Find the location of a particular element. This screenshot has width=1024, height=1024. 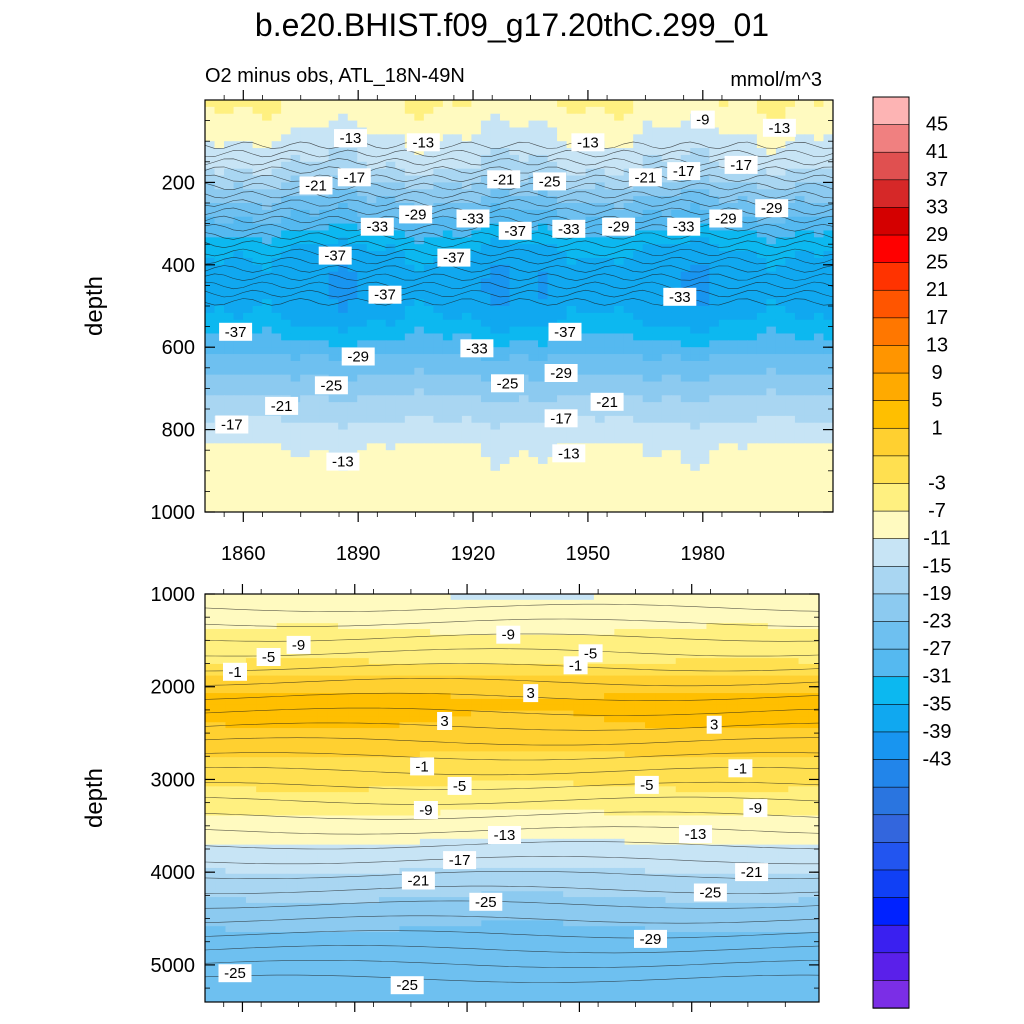

contour-label-box is located at coordinates (561, 418).